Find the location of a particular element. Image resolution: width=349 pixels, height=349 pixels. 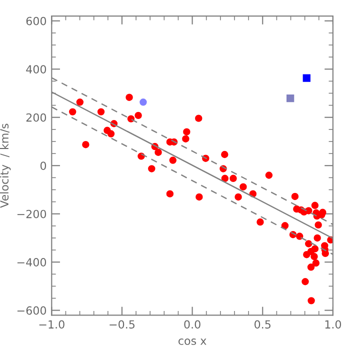

y-tick-label: −200 is located at coordinates (31, 214).